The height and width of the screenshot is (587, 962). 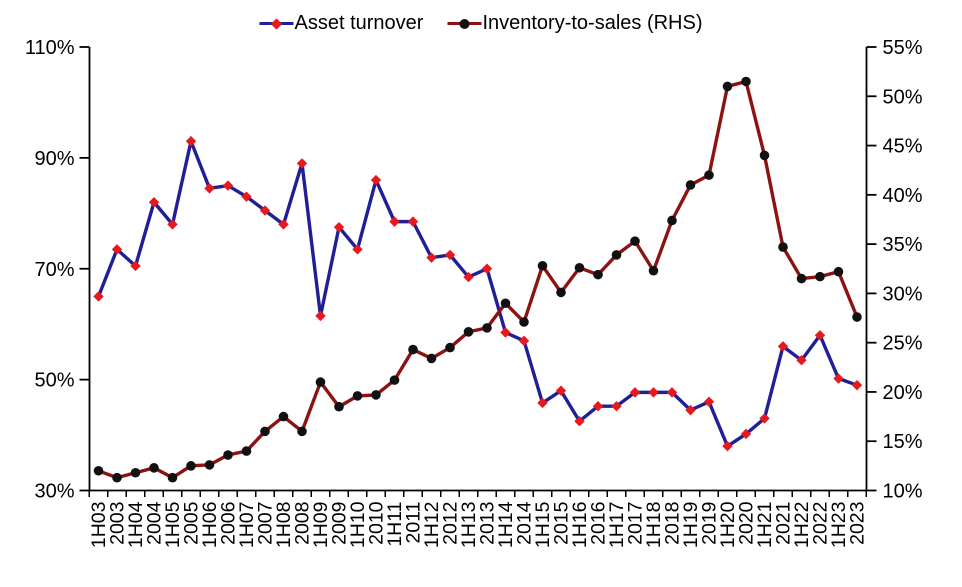 What do you see at coordinates (580, 525) in the screenshot?
I see `x-tick-label: 1H16` at bounding box center [580, 525].